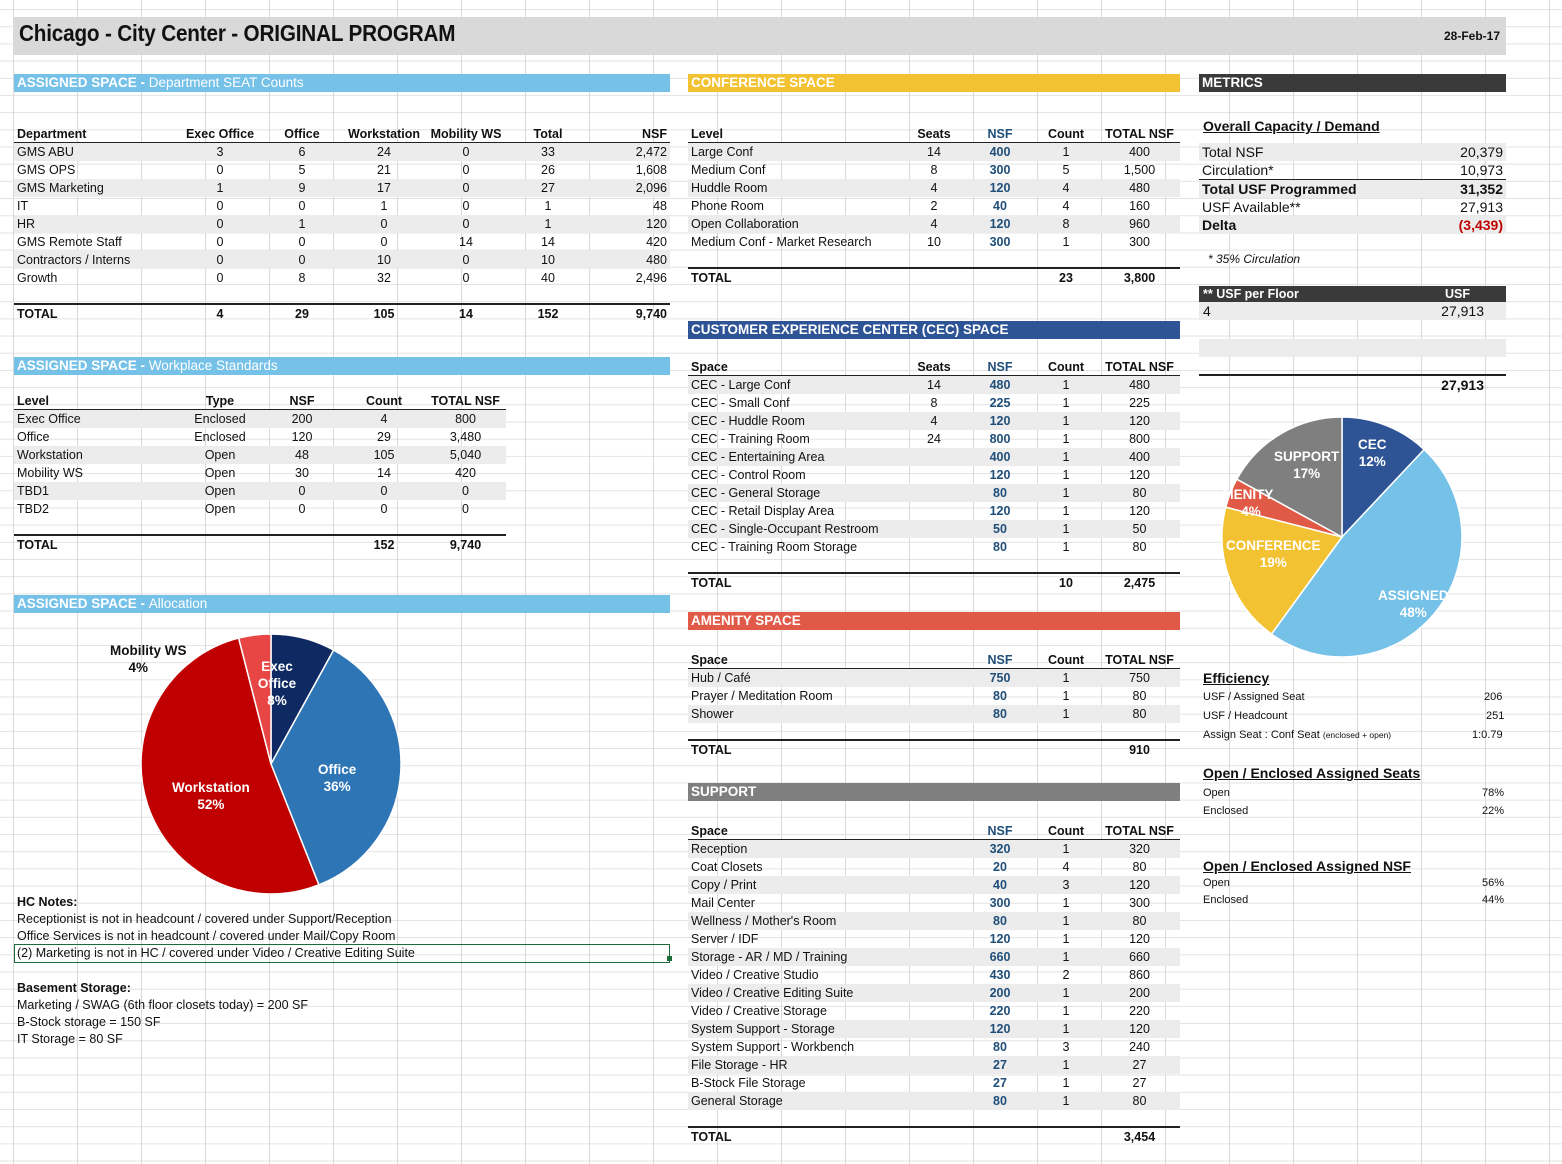 This screenshot has height=1164, width=1562. I want to click on table-cell: 5,040, so click(465, 455).